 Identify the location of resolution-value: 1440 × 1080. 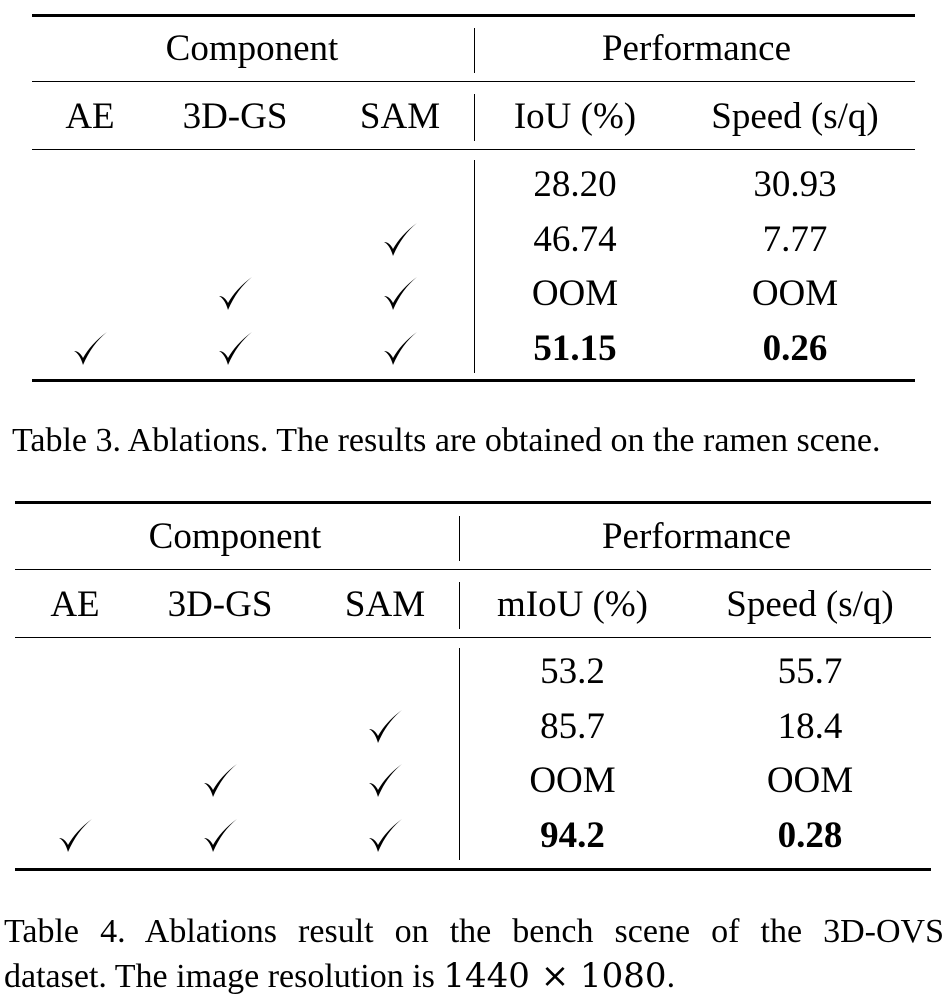
(555, 976).